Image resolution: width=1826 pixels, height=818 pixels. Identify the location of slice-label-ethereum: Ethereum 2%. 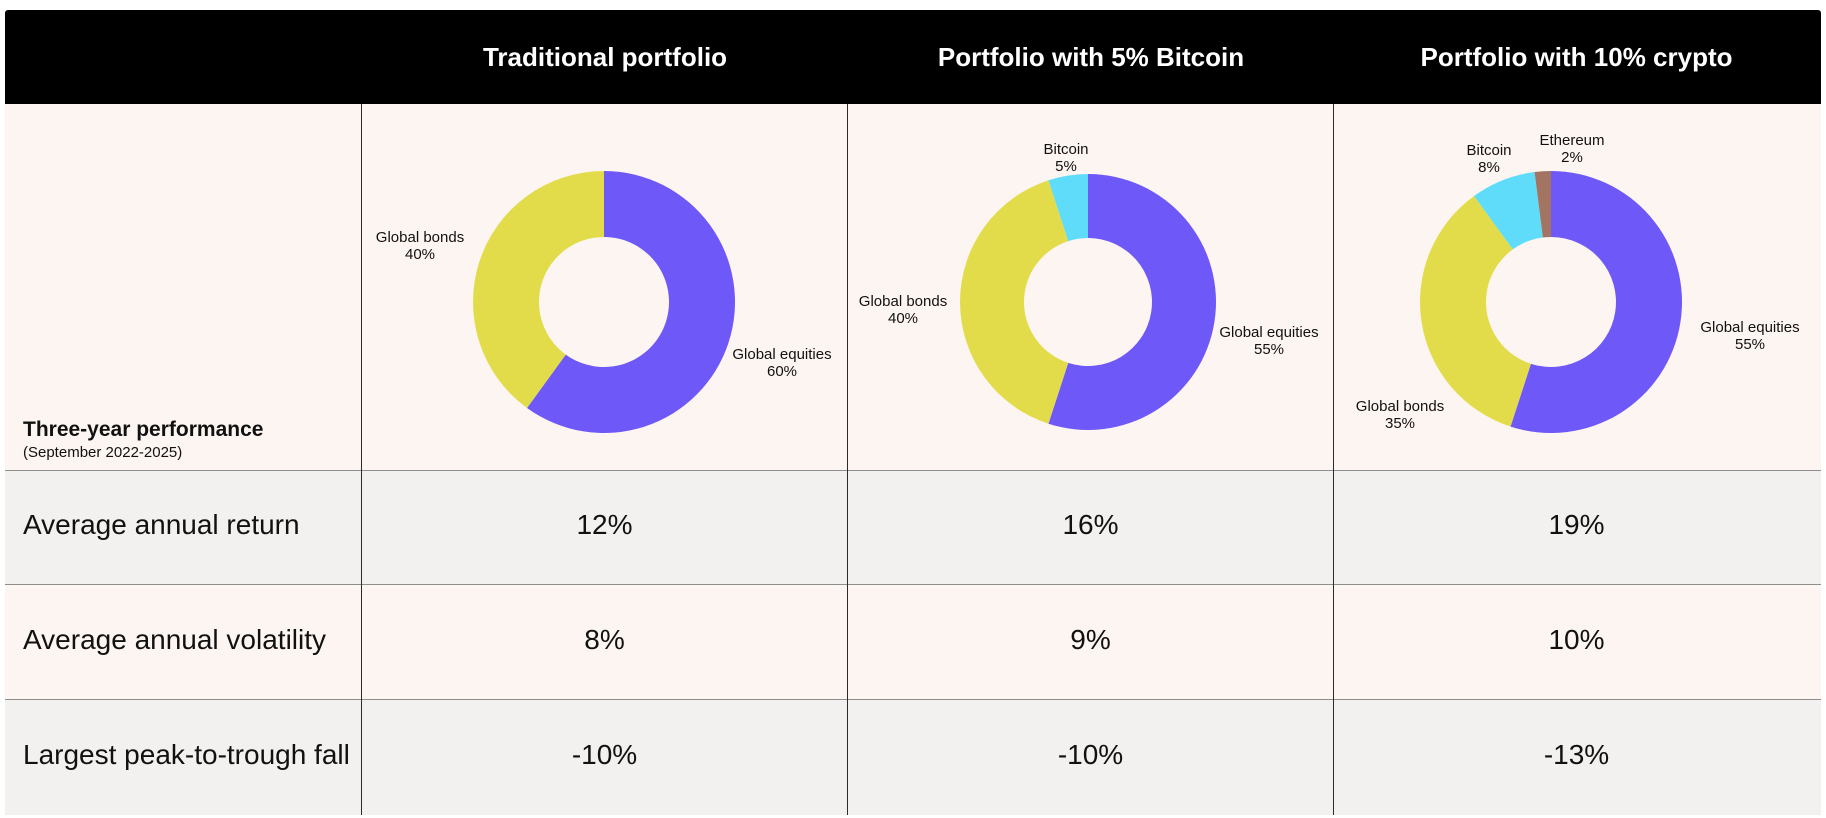
(1571, 149).